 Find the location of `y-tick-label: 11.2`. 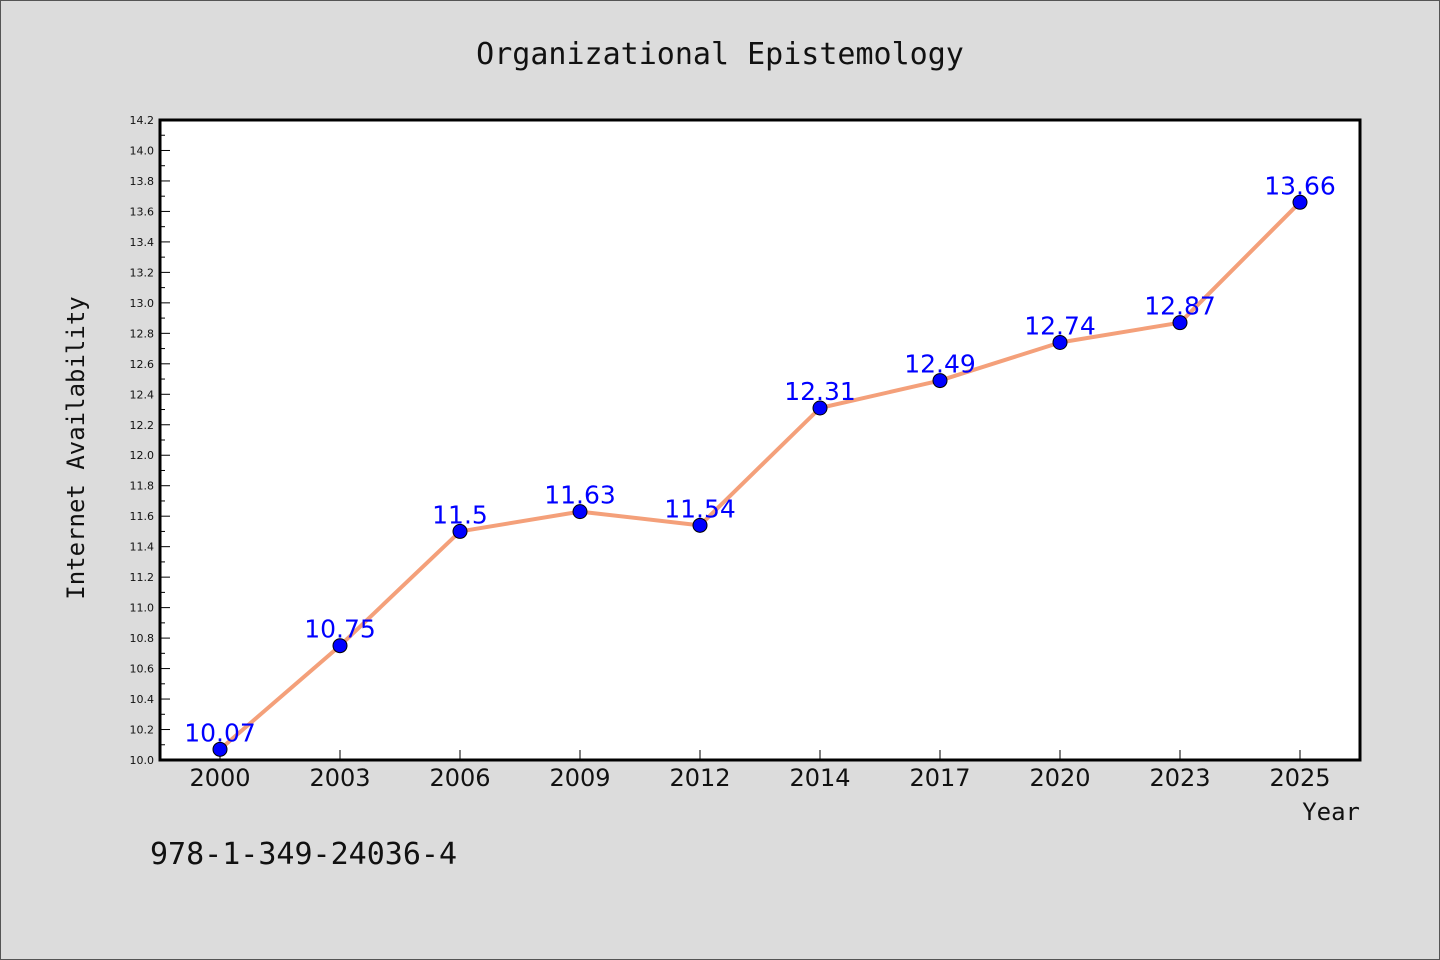

y-tick-label: 11.2 is located at coordinates (142, 577).